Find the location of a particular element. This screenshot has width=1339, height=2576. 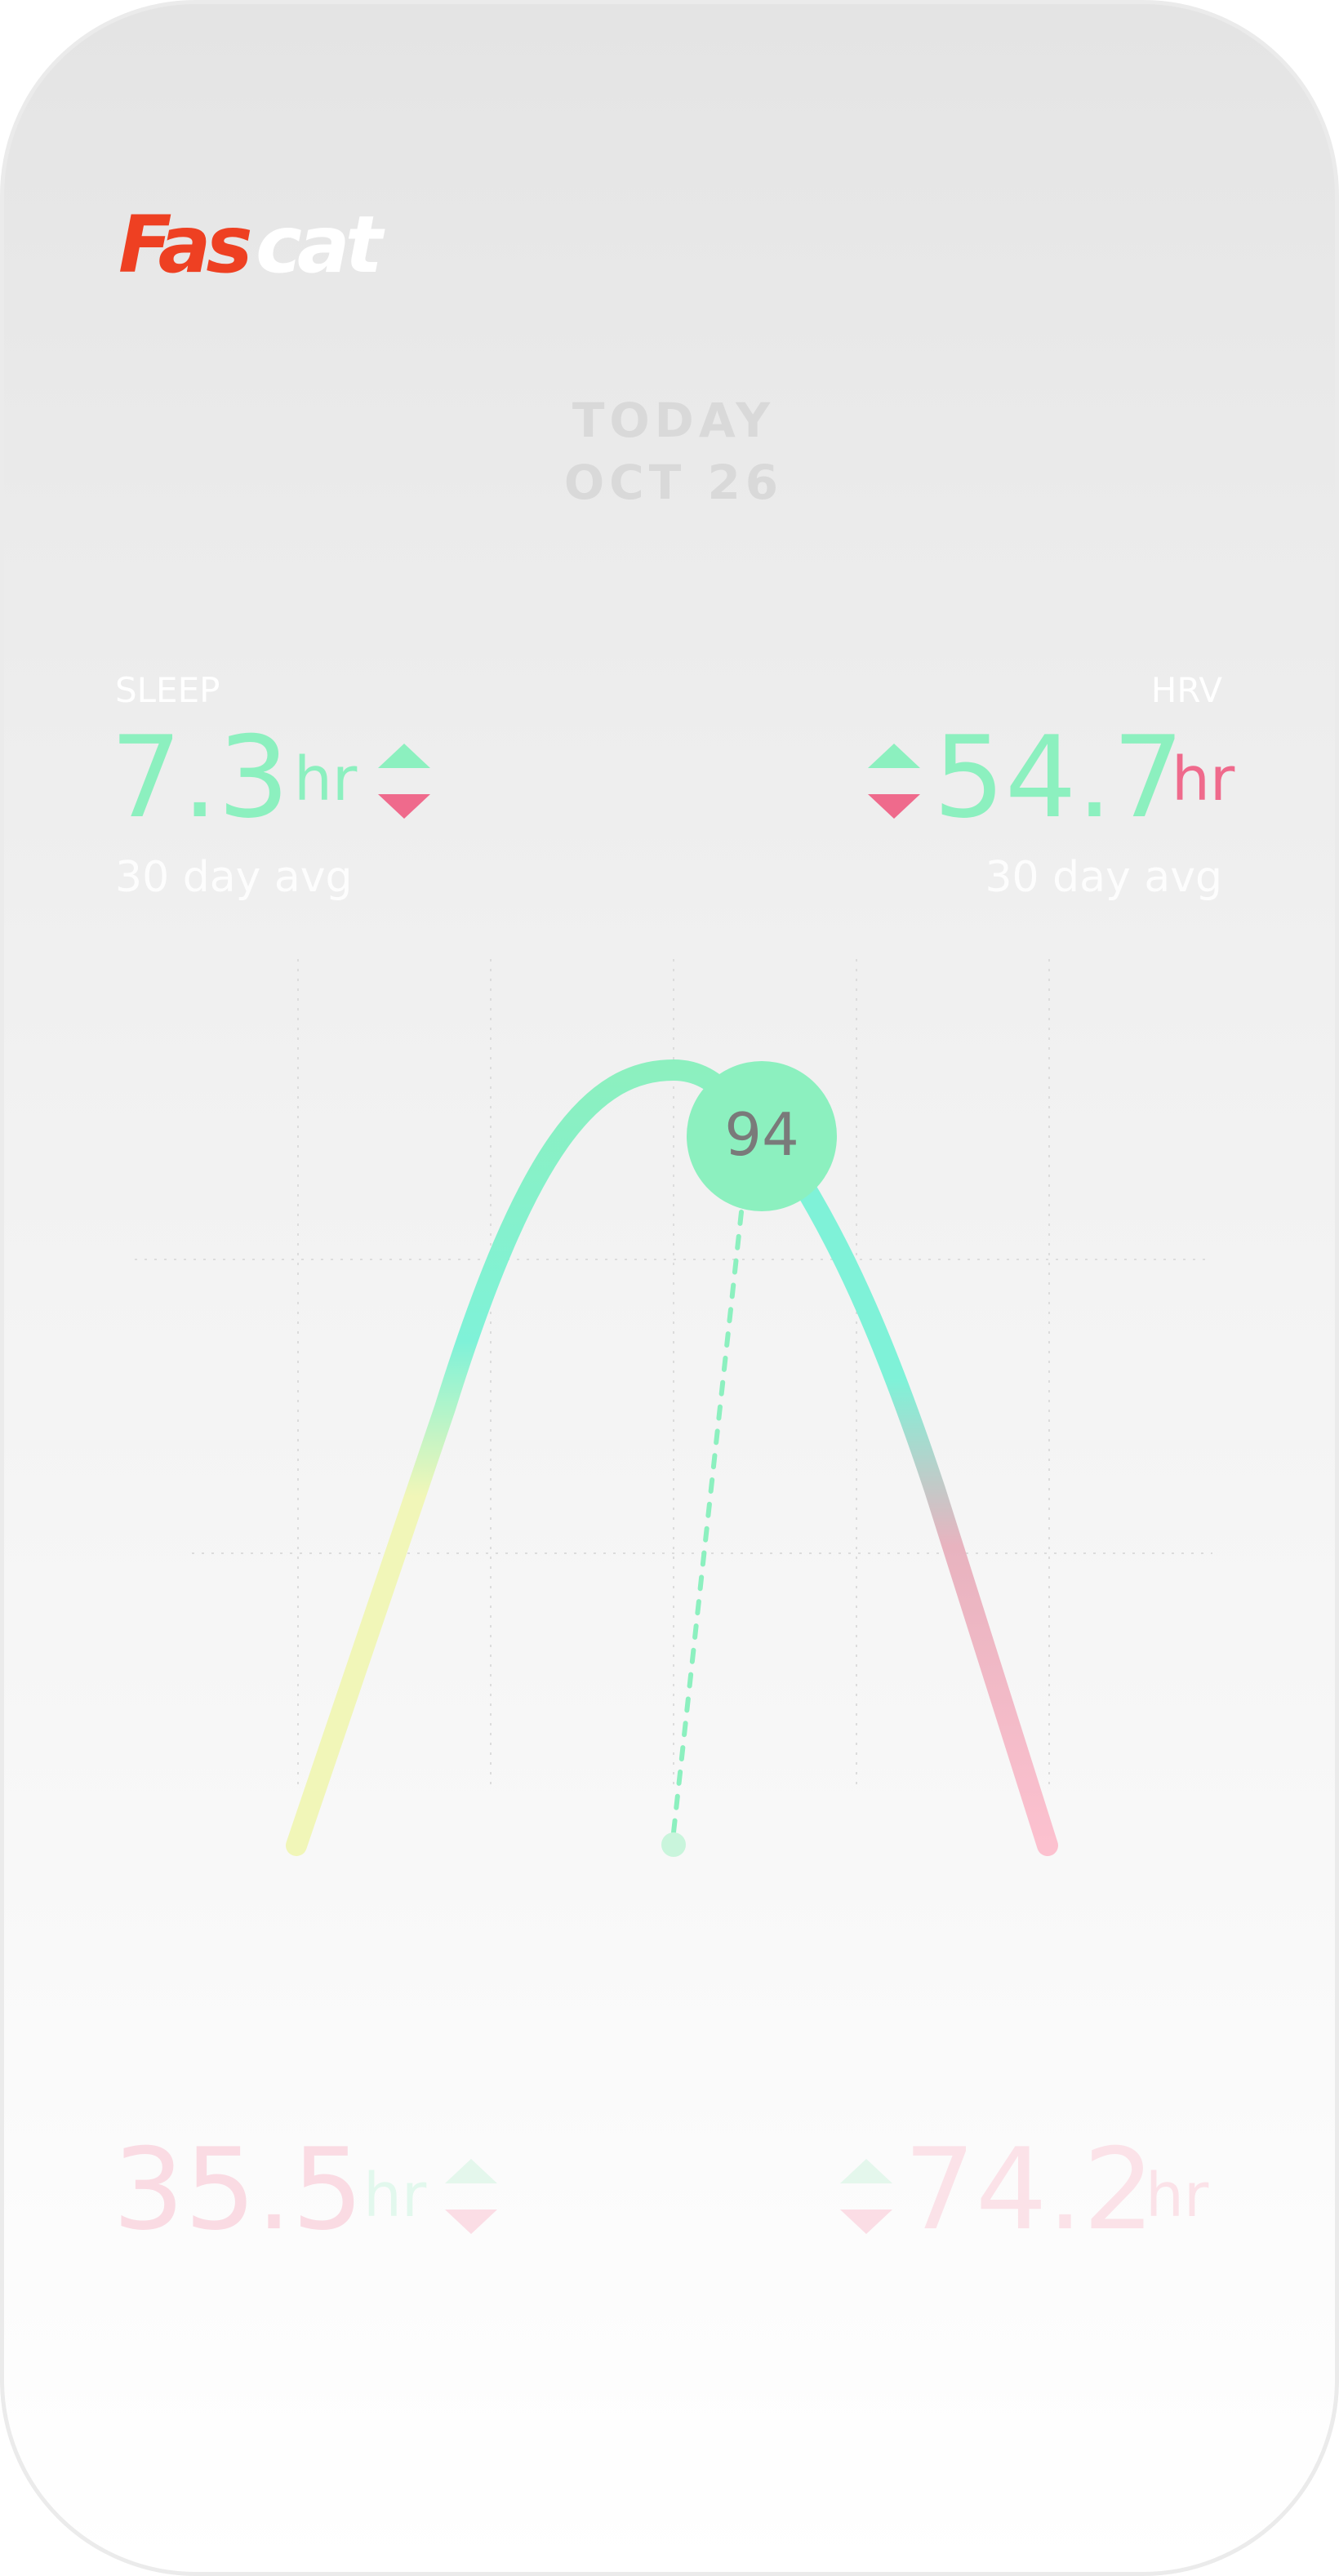

sleep-value: 7.3 is located at coordinates (200, 777).